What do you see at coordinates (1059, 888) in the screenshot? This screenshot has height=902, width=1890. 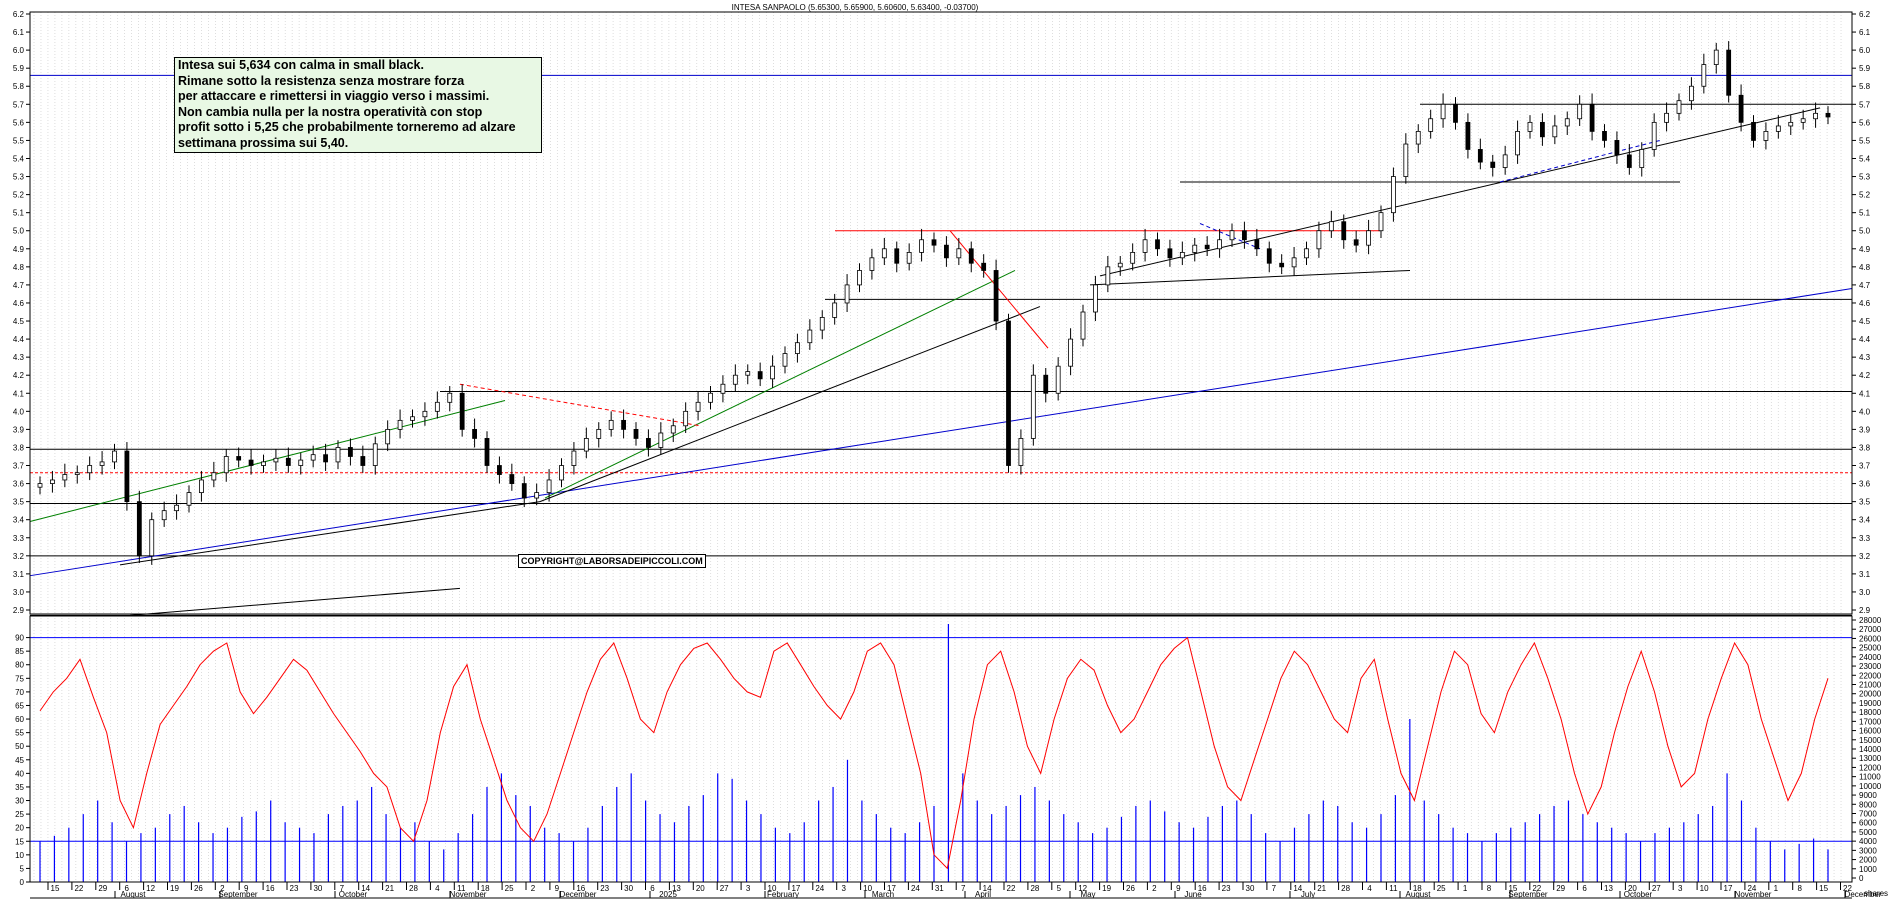 I see `x-day-label: 5` at bounding box center [1059, 888].